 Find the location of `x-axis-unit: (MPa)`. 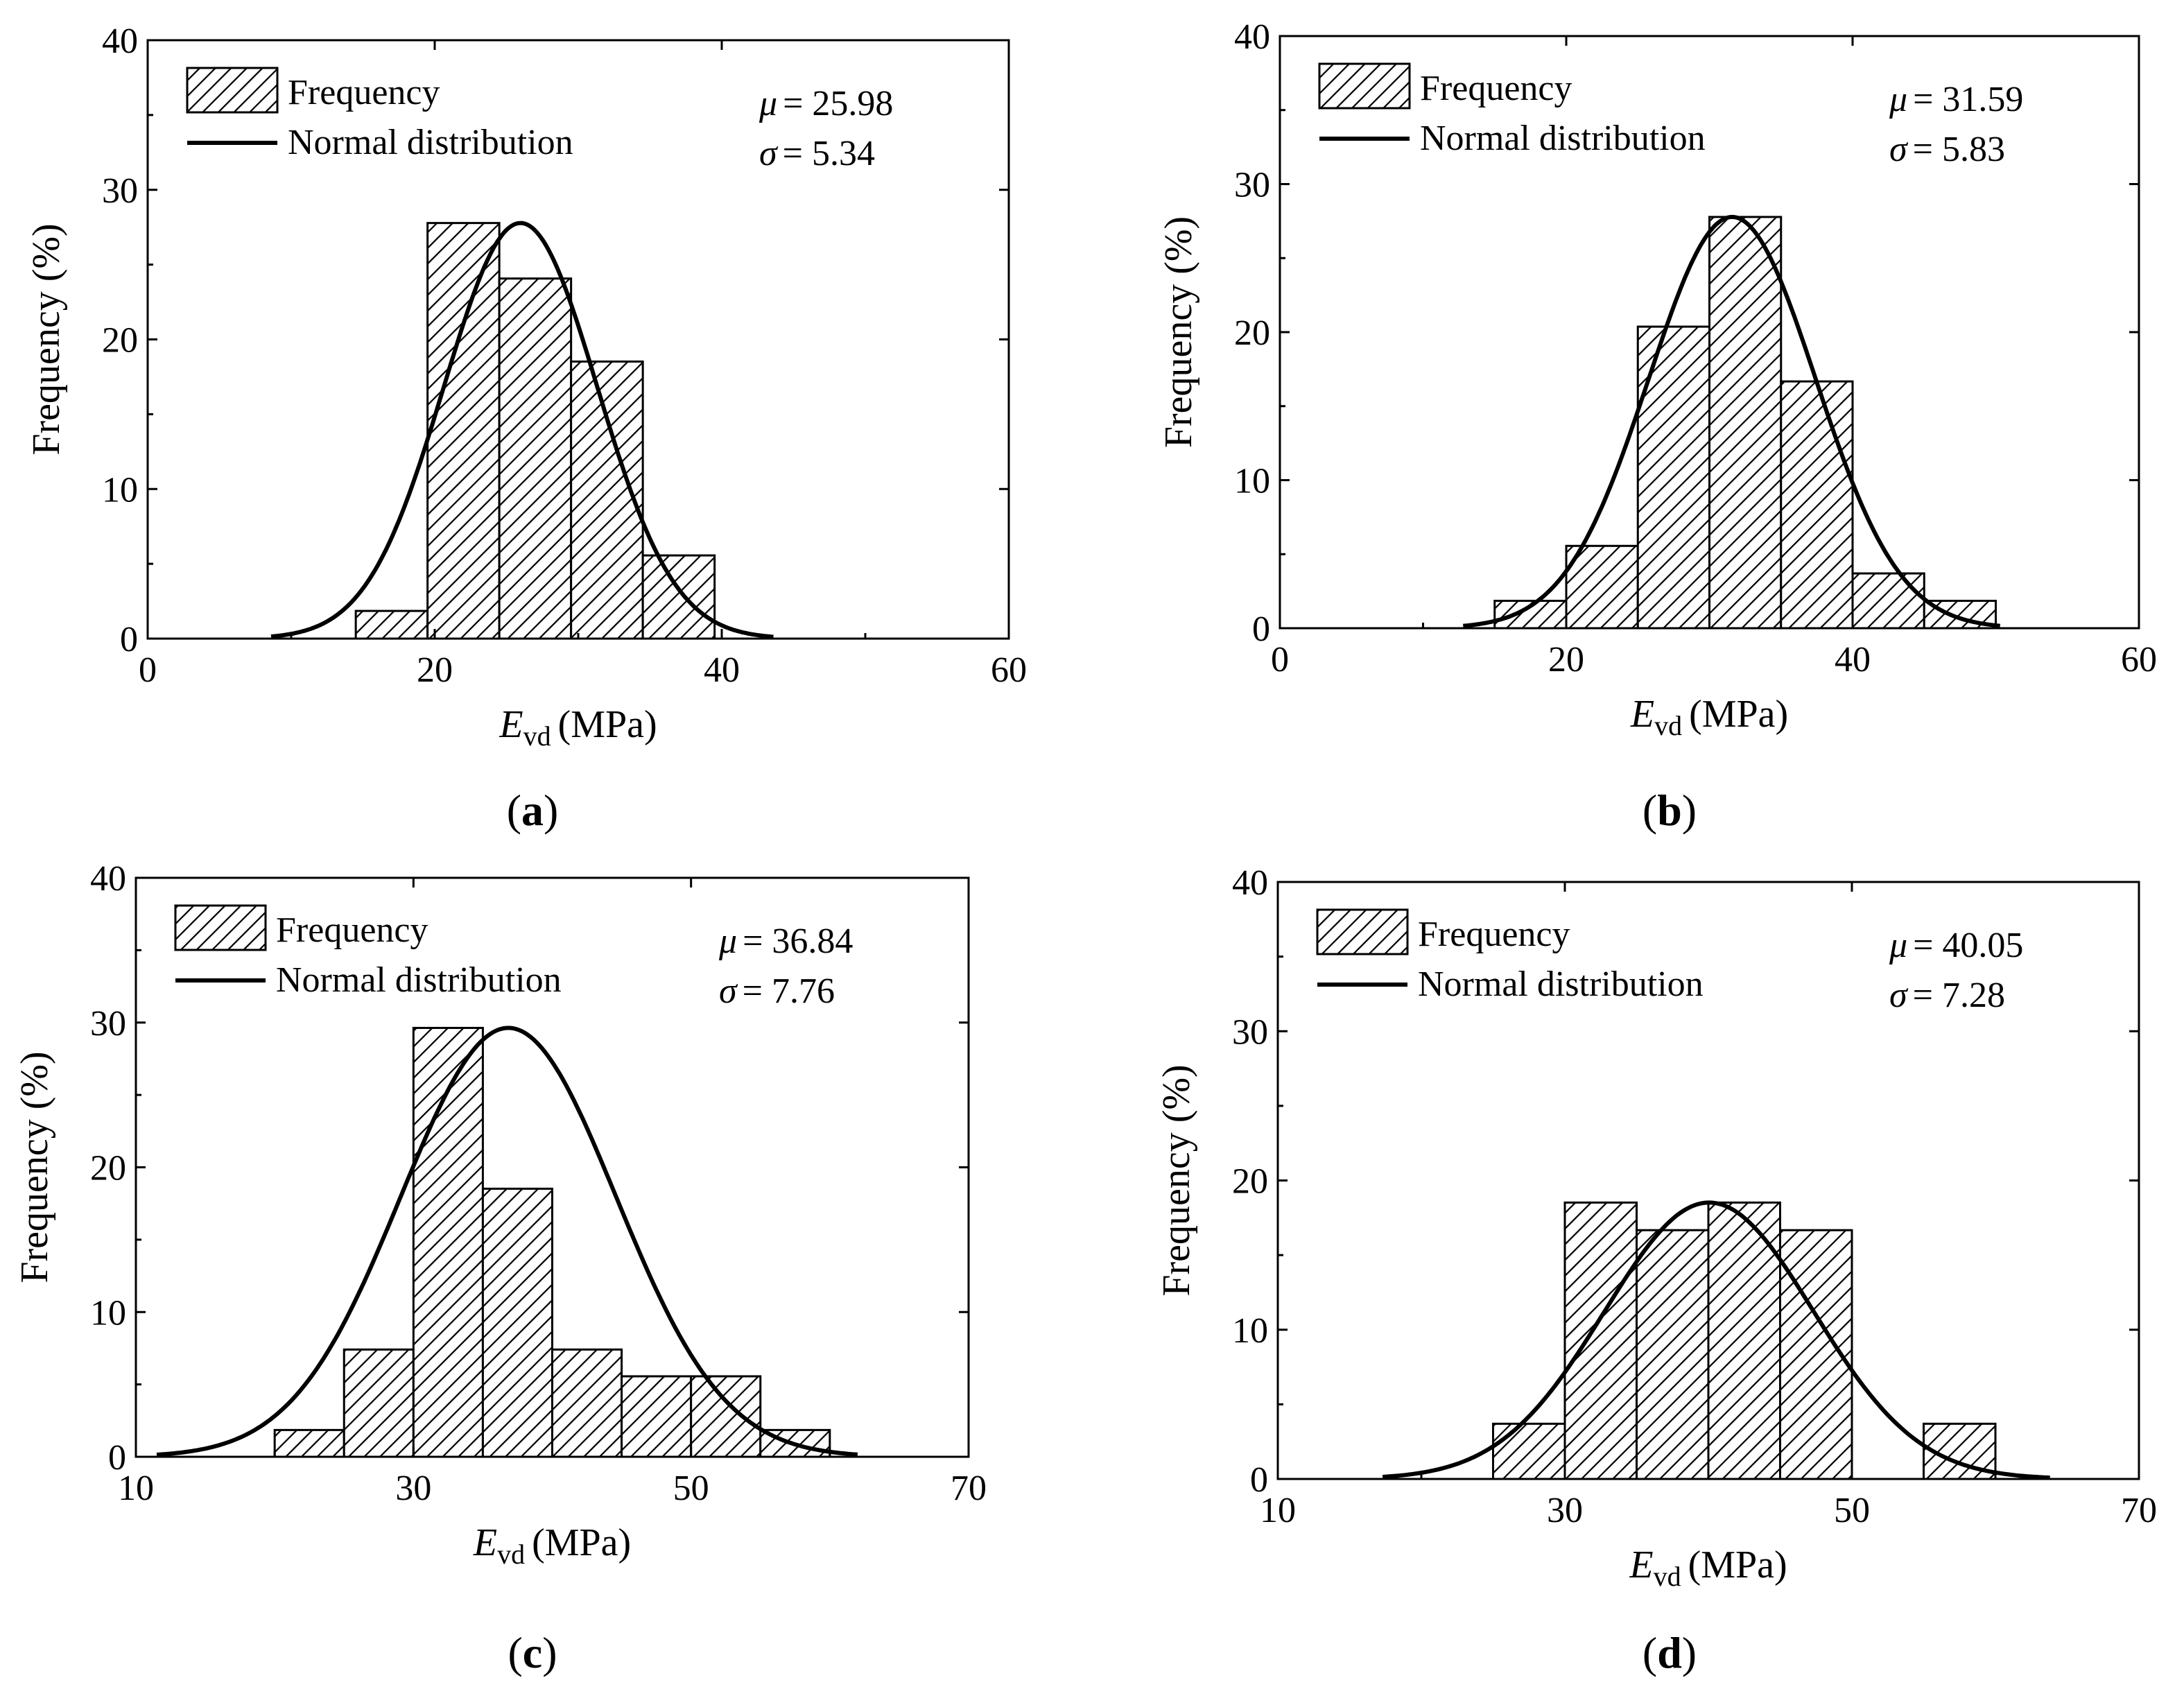

x-axis-unit: (MPa) is located at coordinates (1737, 1565).